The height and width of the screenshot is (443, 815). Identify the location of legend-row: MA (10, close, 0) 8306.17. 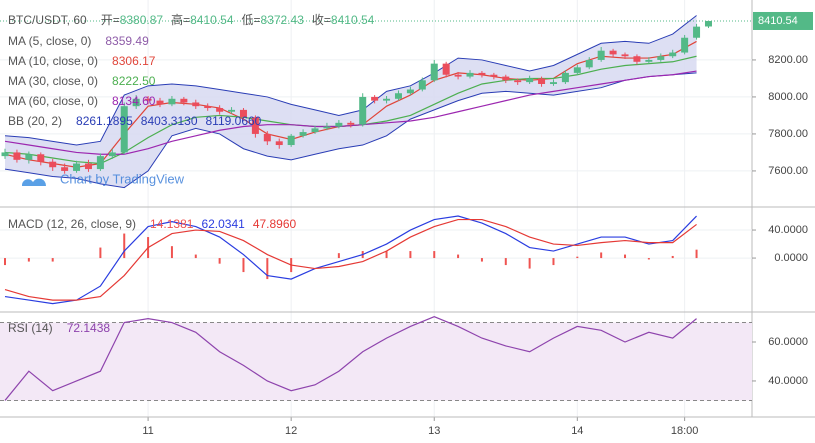
(85, 61).